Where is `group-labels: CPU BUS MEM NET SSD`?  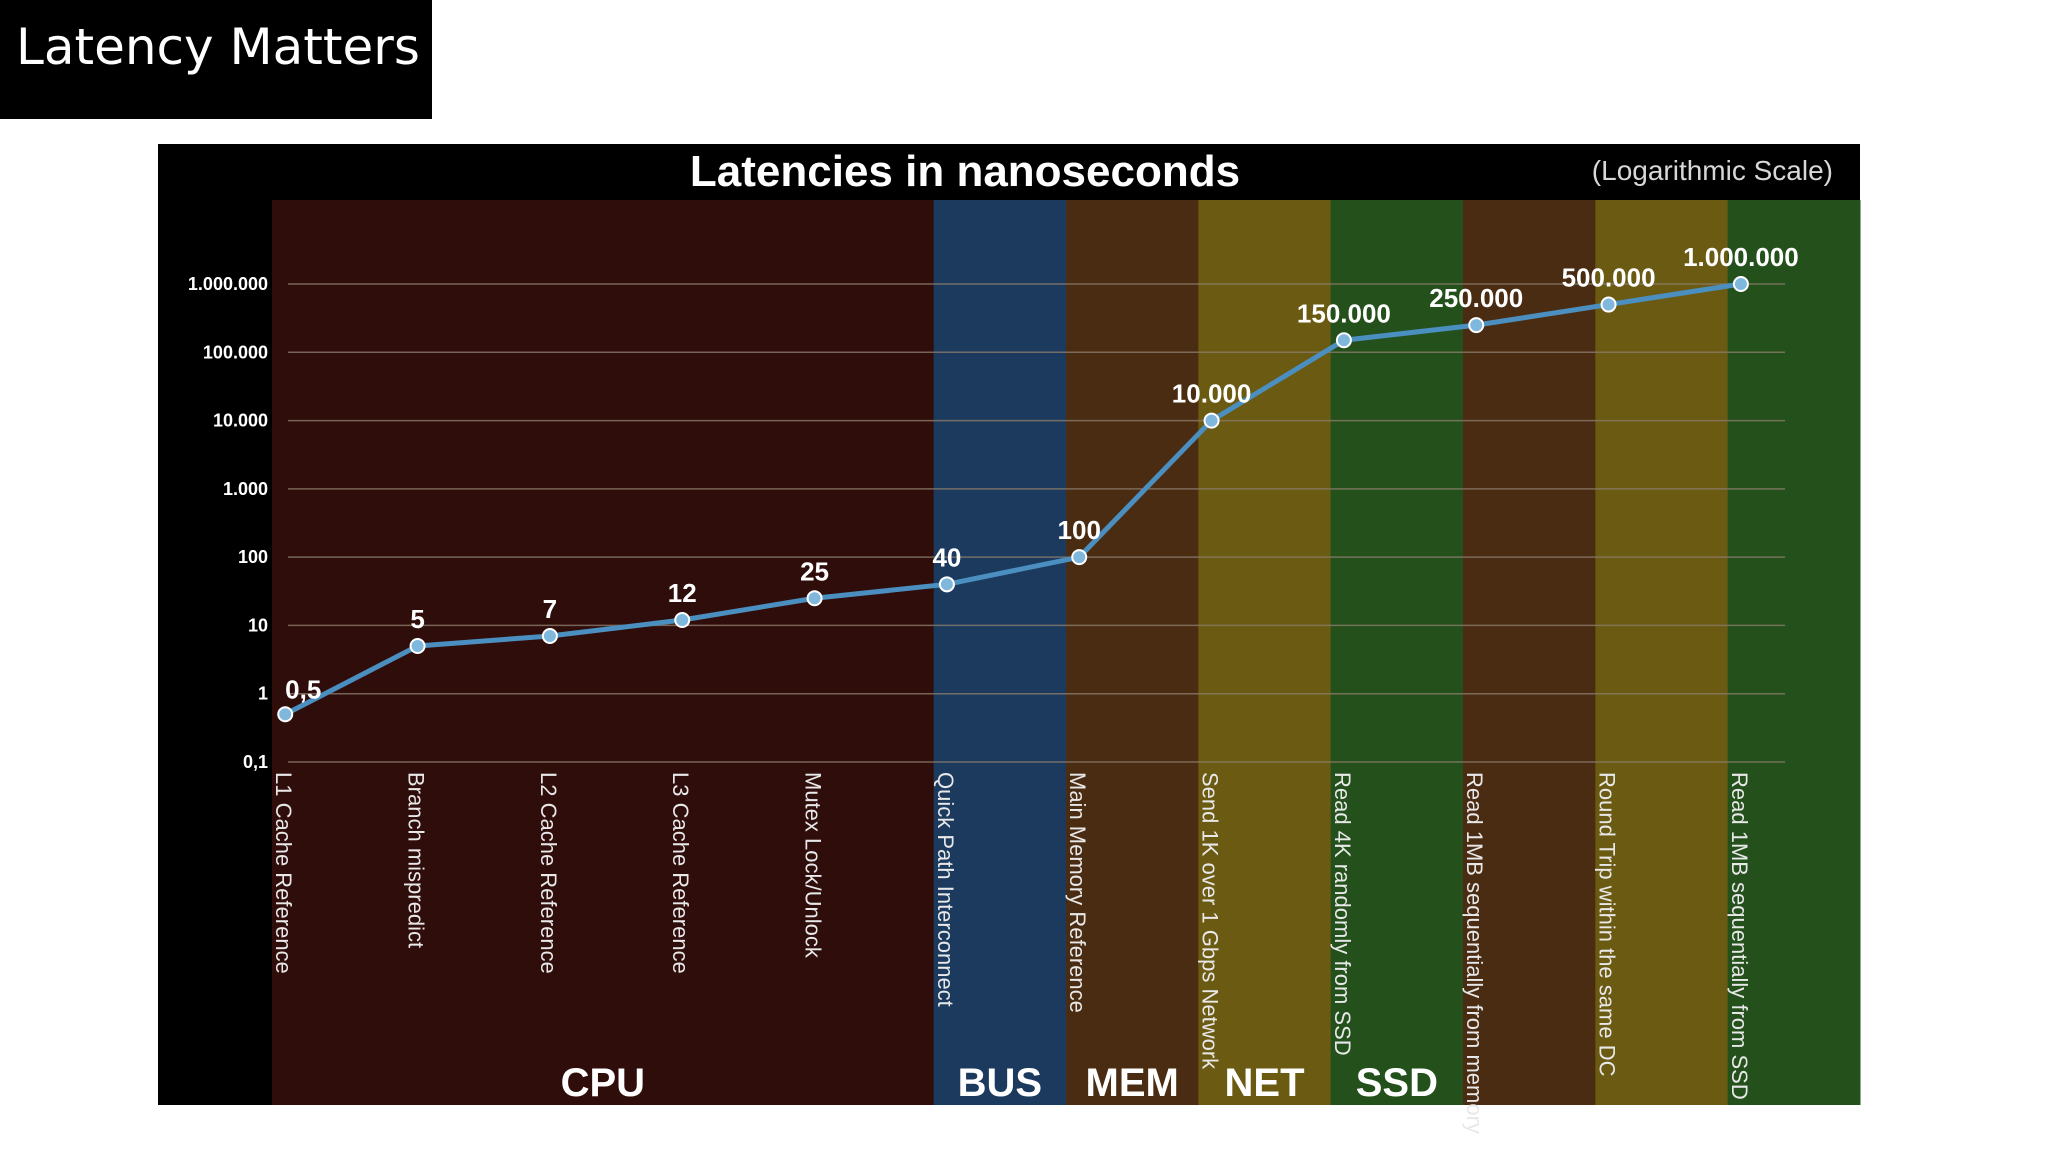 group-labels: CPU BUS MEM NET SSD is located at coordinates (999, 1083).